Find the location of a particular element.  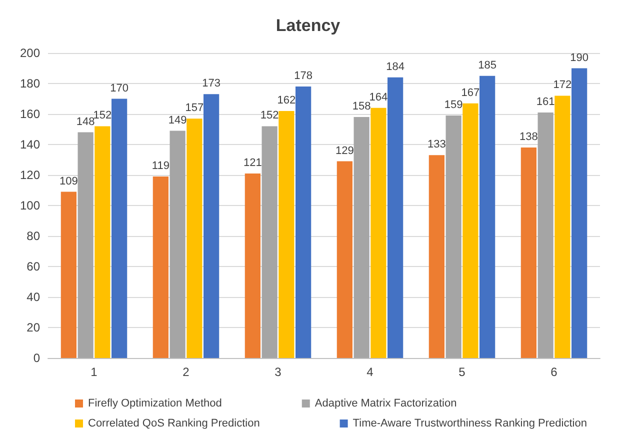

data-label: 148 is located at coordinates (85, 122).